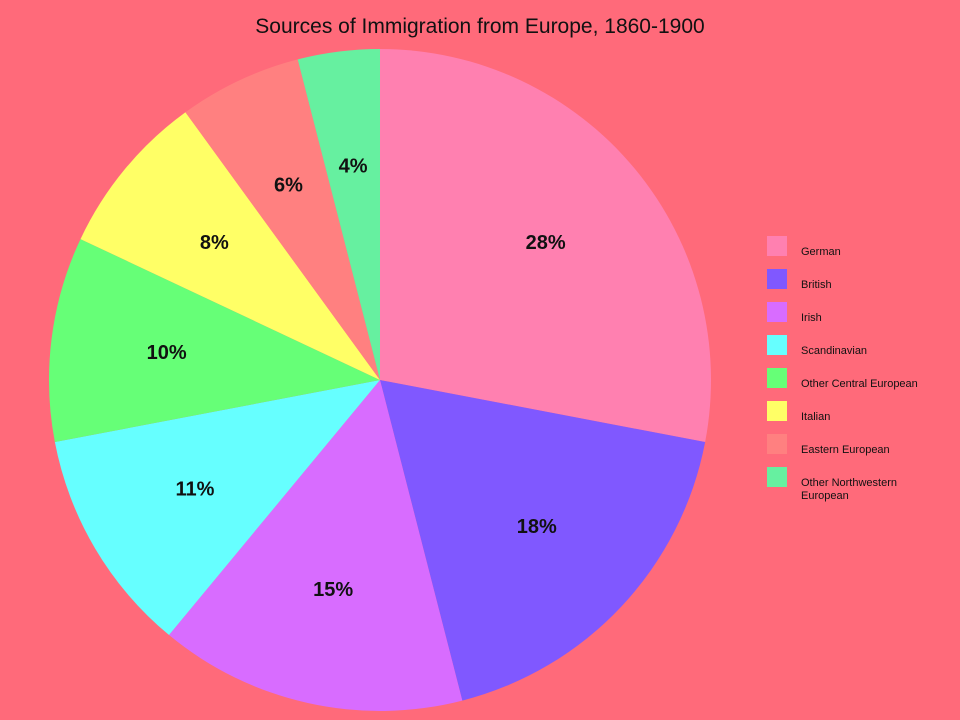 Image resolution: width=960 pixels, height=720 pixels. What do you see at coordinates (816, 417) in the screenshot?
I see `legend-label-italian: Italian` at bounding box center [816, 417].